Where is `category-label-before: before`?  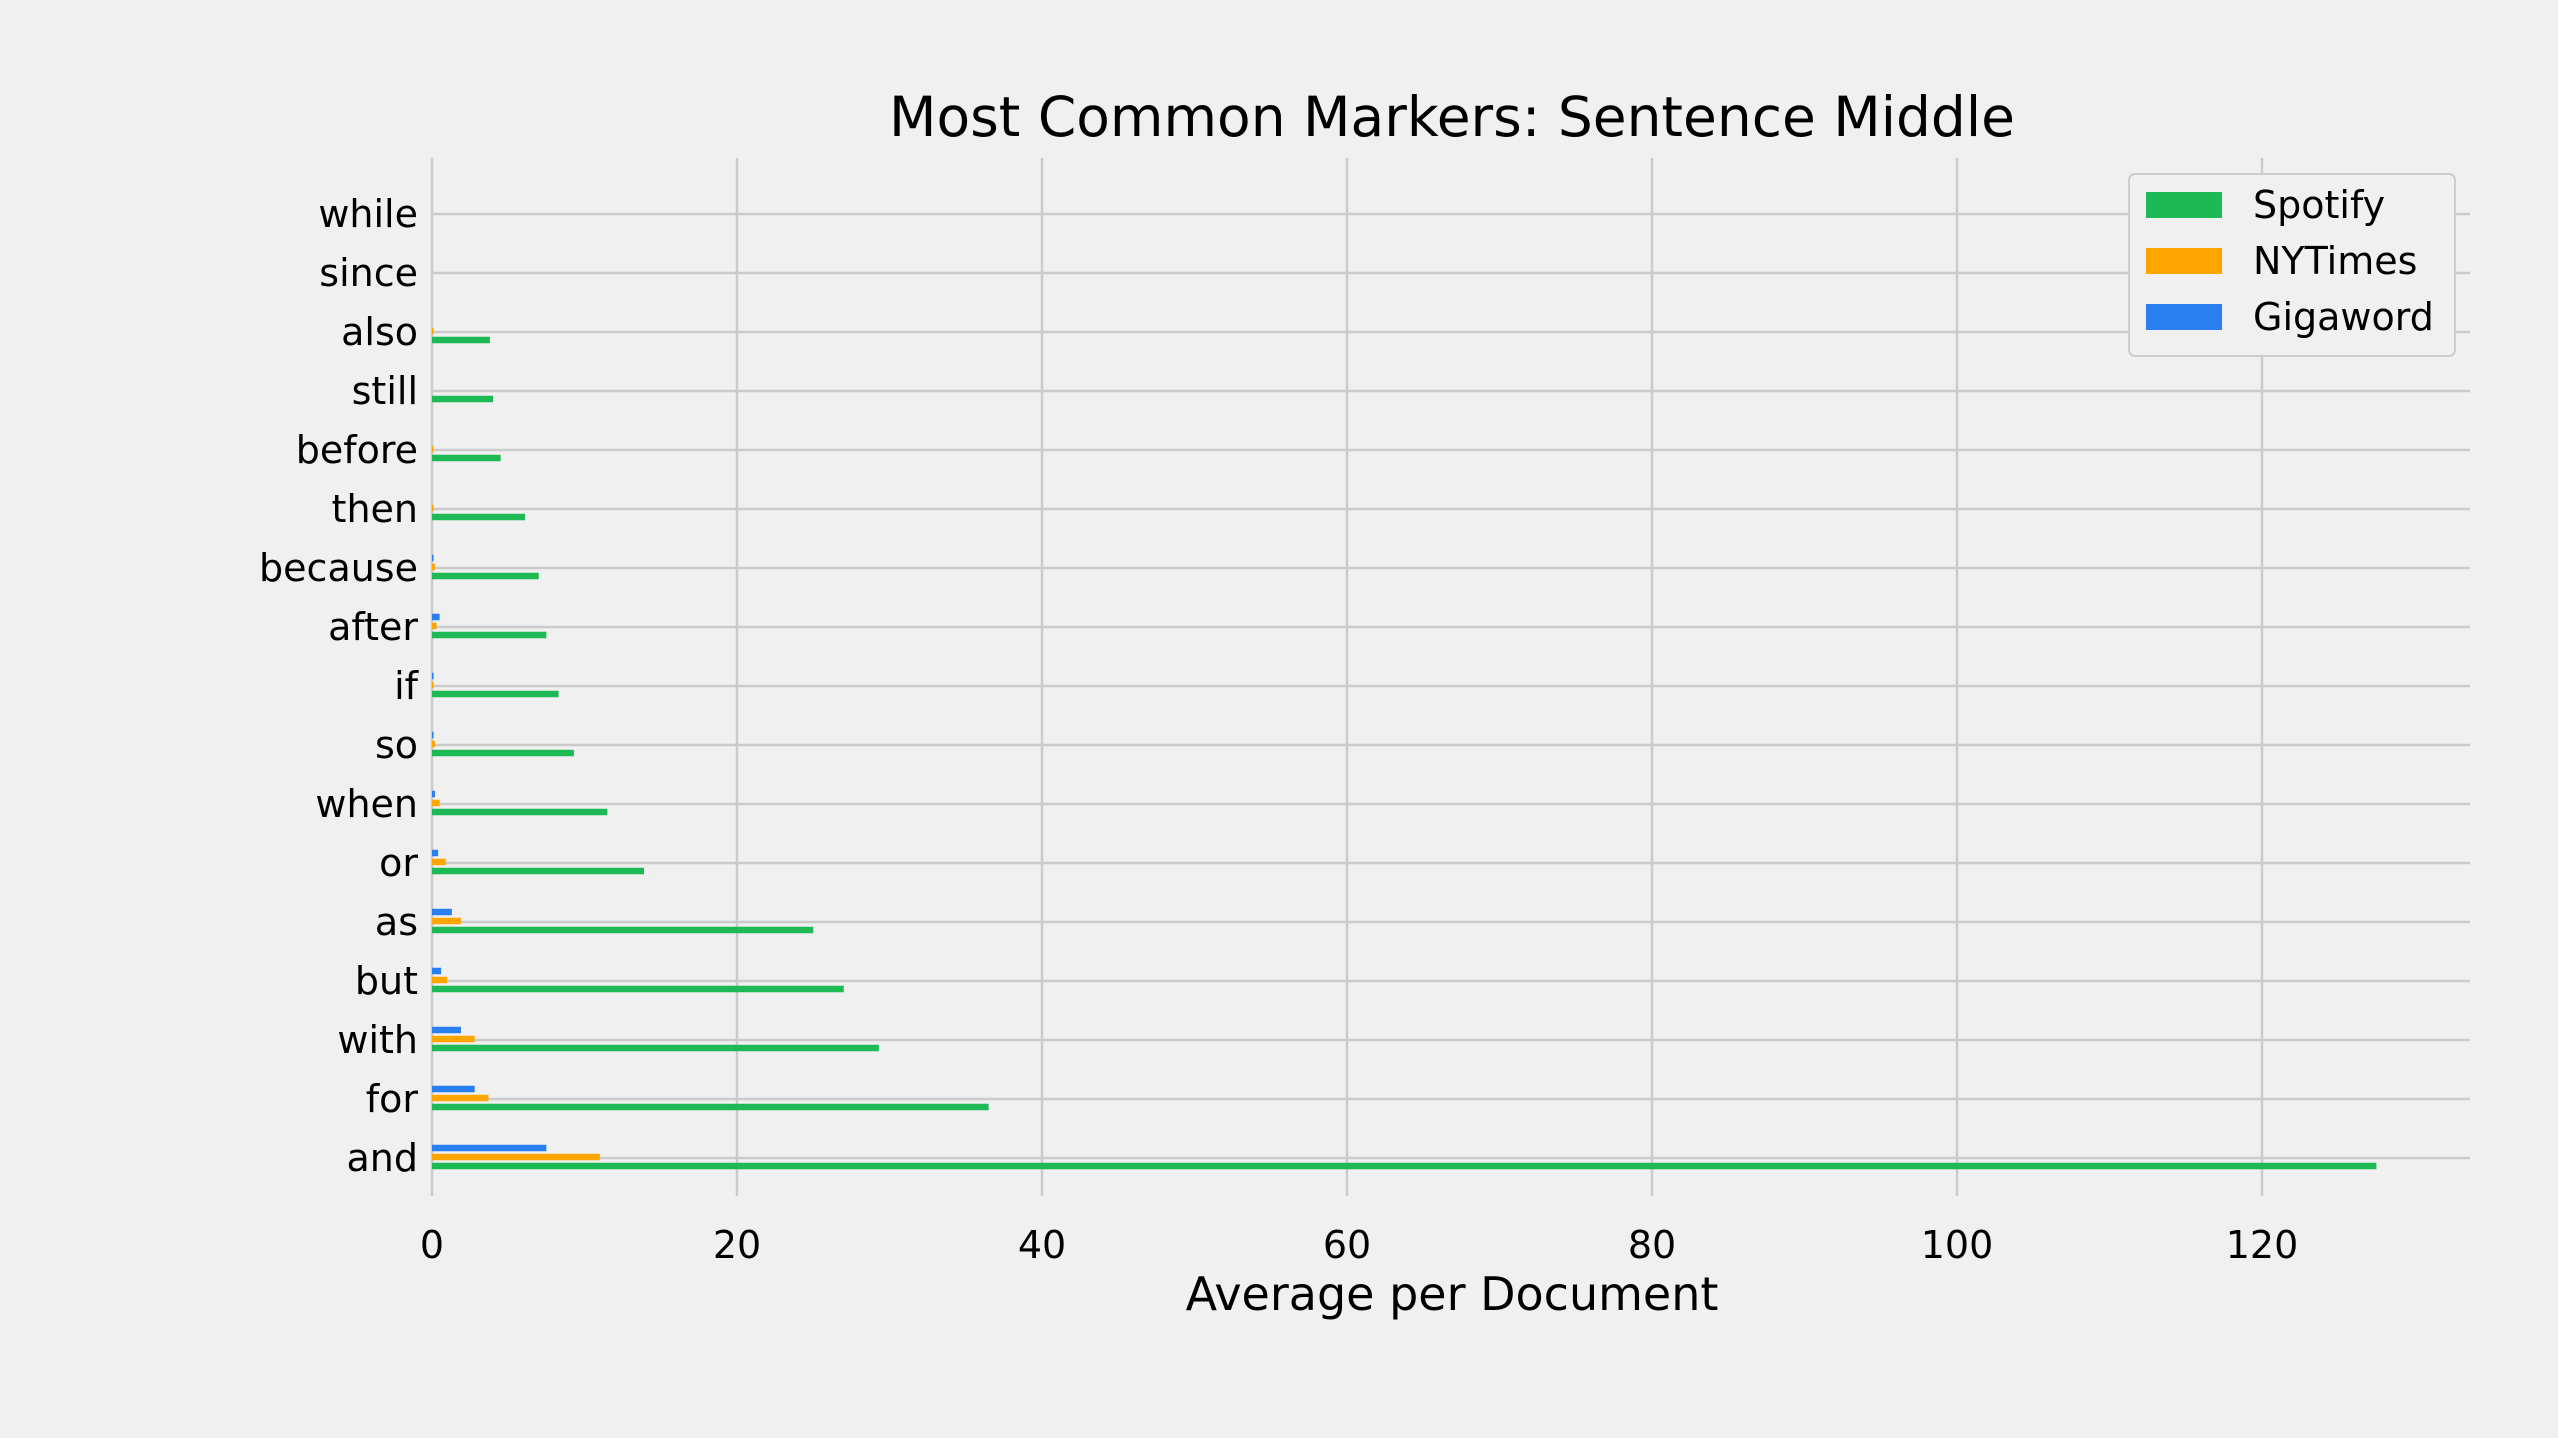
category-label-before: before is located at coordinates (357, 450).